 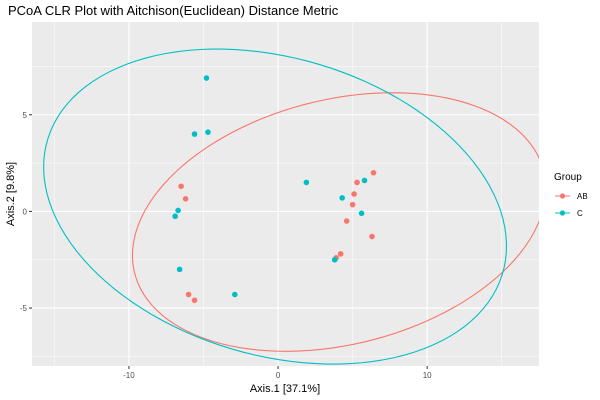 What do you see at coordinates (569, 213) in the screenshot?
I see `legend-item-c: C` at bounding box center [569, 213].